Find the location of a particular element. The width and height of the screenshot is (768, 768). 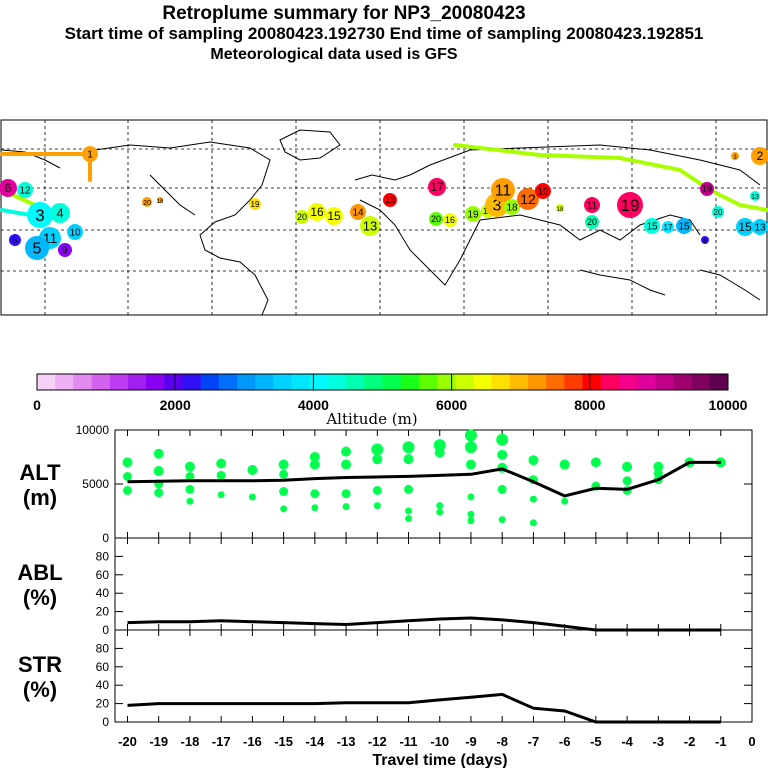

colorbar-tick-label: 10000 is located at coordinates (728, 405).